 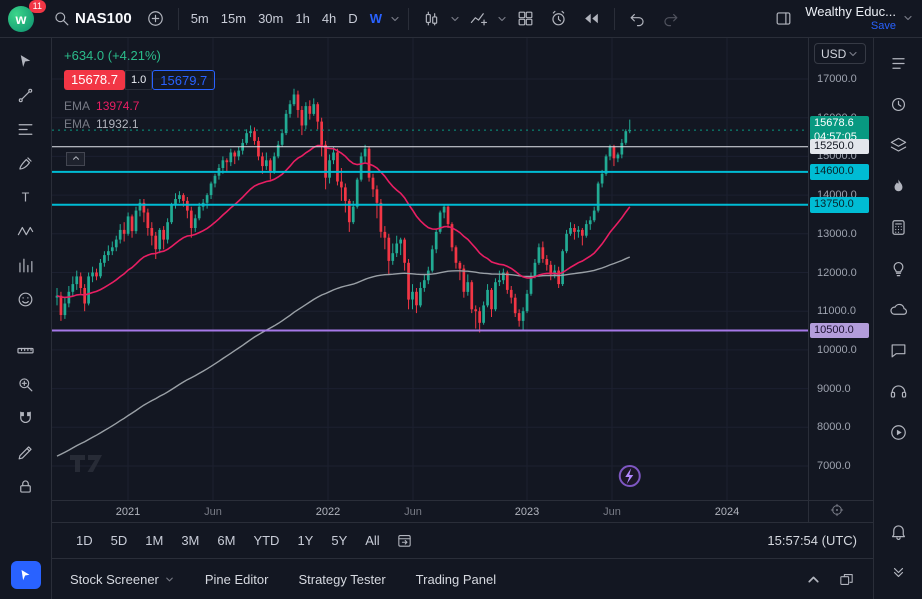 I want to click on indicators-chevron-icon, so click(x=502, y=19).